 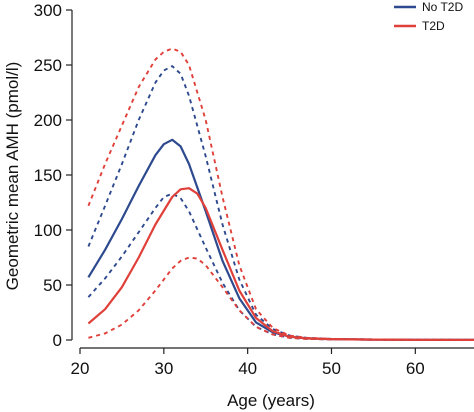 I want to click on x-tick-label: 50, so click(x=331, y=368).